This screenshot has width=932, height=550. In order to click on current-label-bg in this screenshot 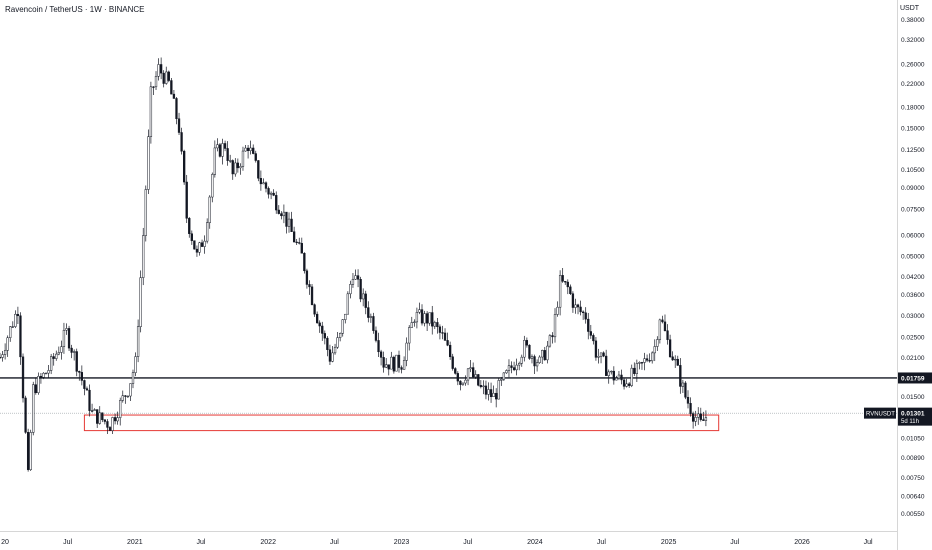, I will do `click(914, 416)`.